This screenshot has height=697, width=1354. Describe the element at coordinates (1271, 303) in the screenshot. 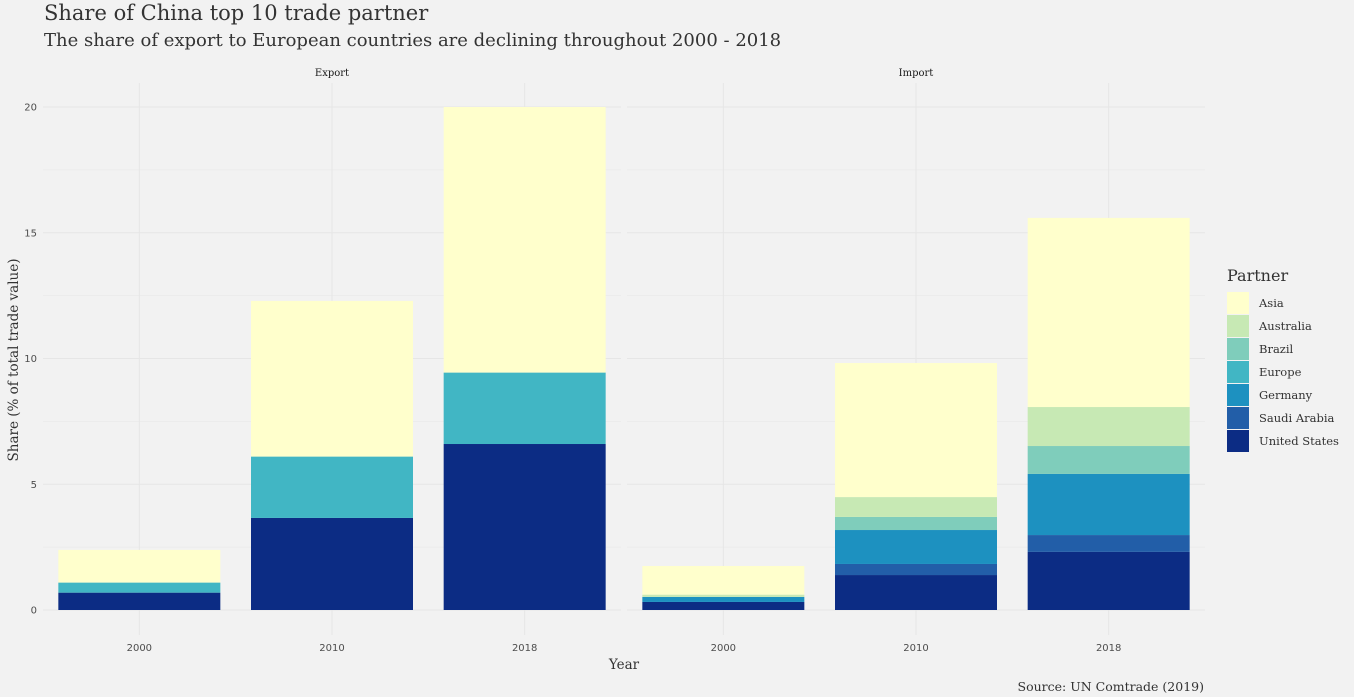

I see `legend-label: Asia` at that location.